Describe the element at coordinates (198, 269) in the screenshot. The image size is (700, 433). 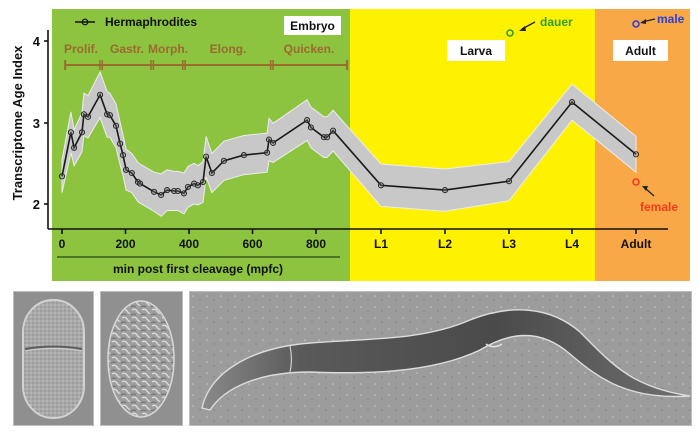
I see `x-axis-label: min post first cleavage (mpfc)` at that location.